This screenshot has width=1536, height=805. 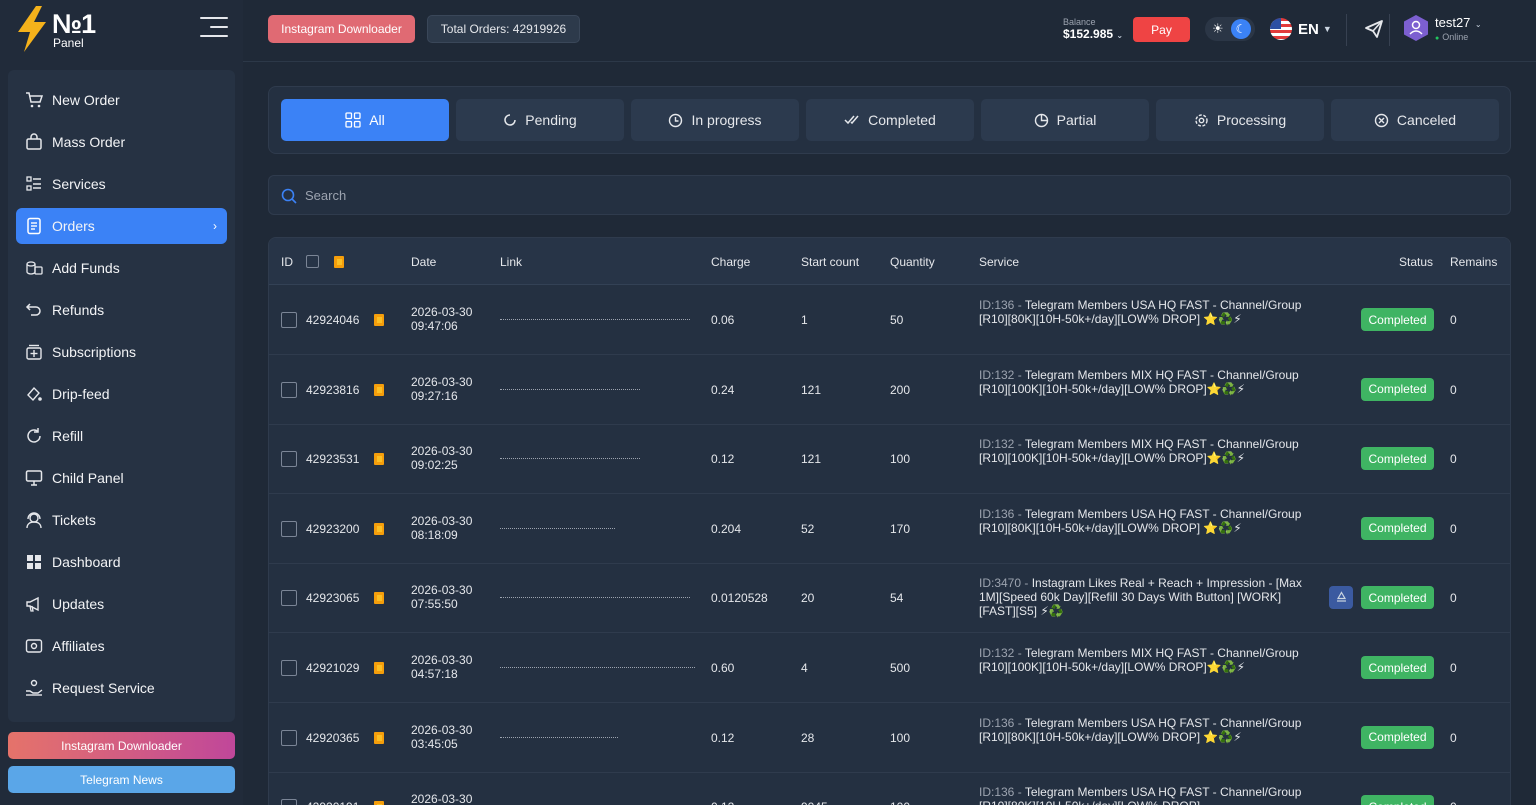 What do you see at coordinates (121, 310) in the screenshot?
I see `sidebar-item-refunds: Refunds` at bounding box center [121, 310].